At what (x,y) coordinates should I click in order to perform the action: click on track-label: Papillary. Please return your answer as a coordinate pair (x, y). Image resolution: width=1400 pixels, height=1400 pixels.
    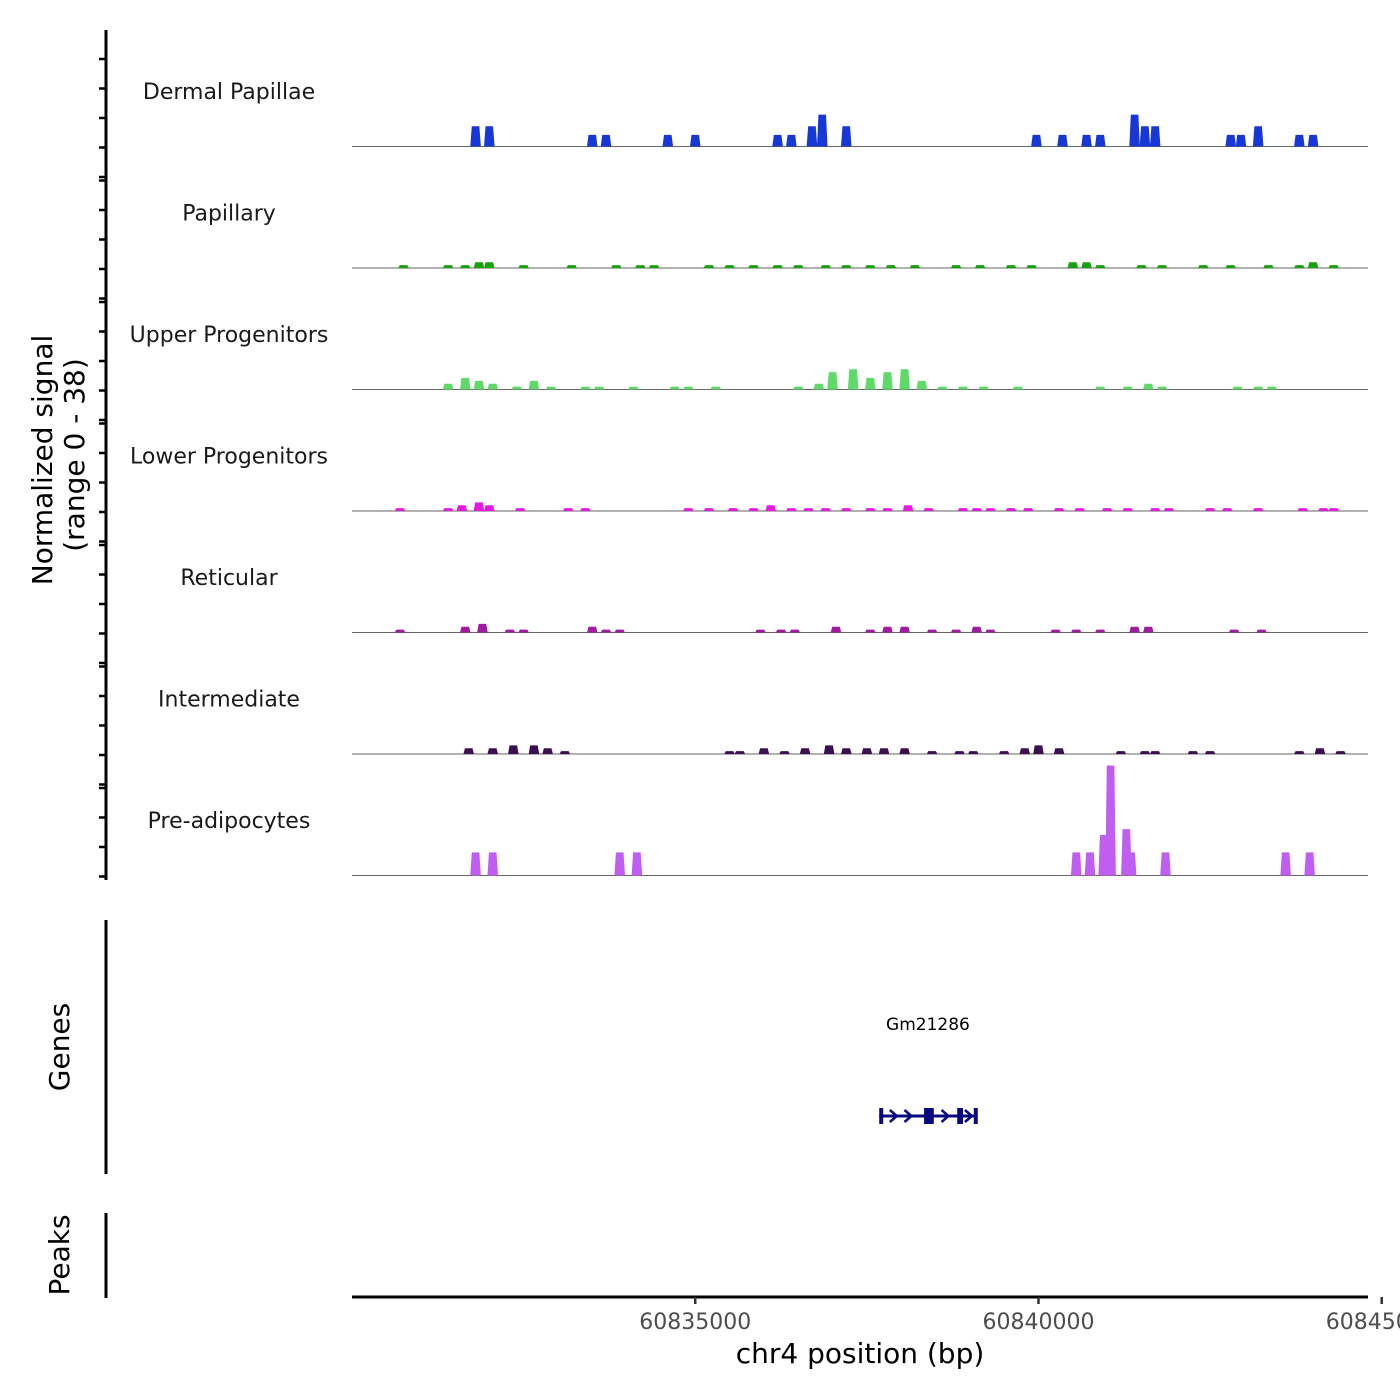
    Looking at the image, I should click on (229, 214).